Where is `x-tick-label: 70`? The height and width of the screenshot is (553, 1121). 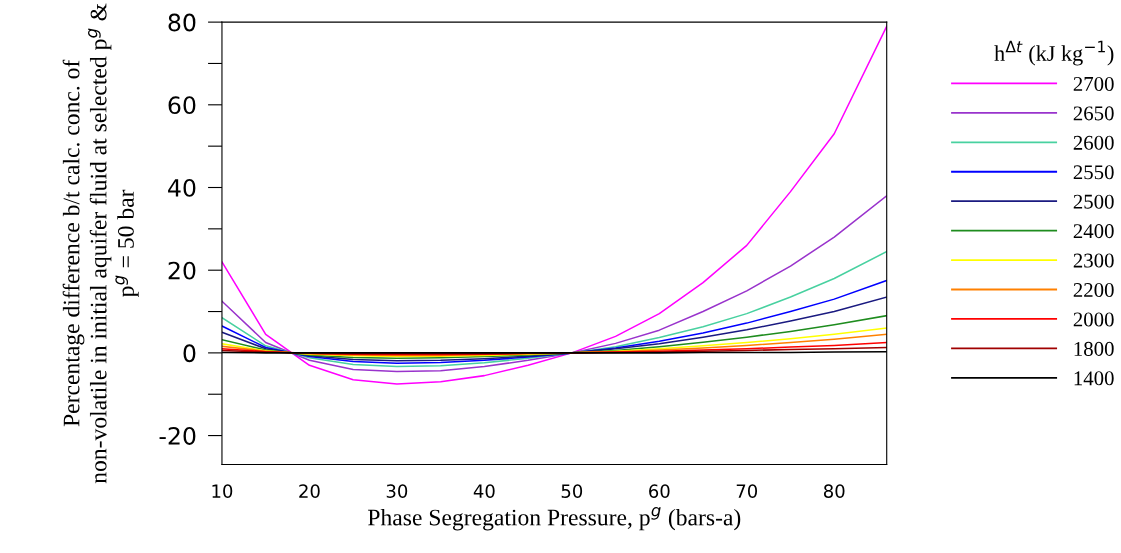 x-tick-label: 70 is located at coordinates (747, 491).